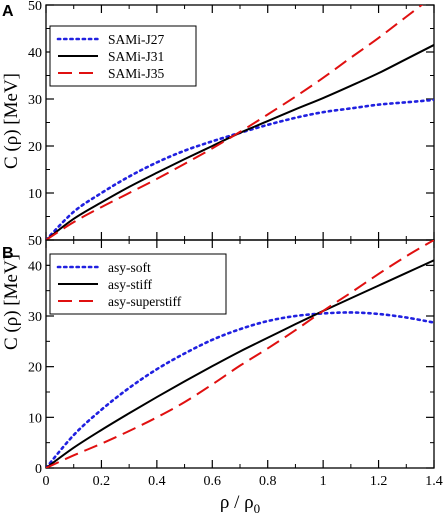  Describe the element at coordinates (46, 481) in the screenshot. I see `panel-b-xtick-label: 0` at that location.